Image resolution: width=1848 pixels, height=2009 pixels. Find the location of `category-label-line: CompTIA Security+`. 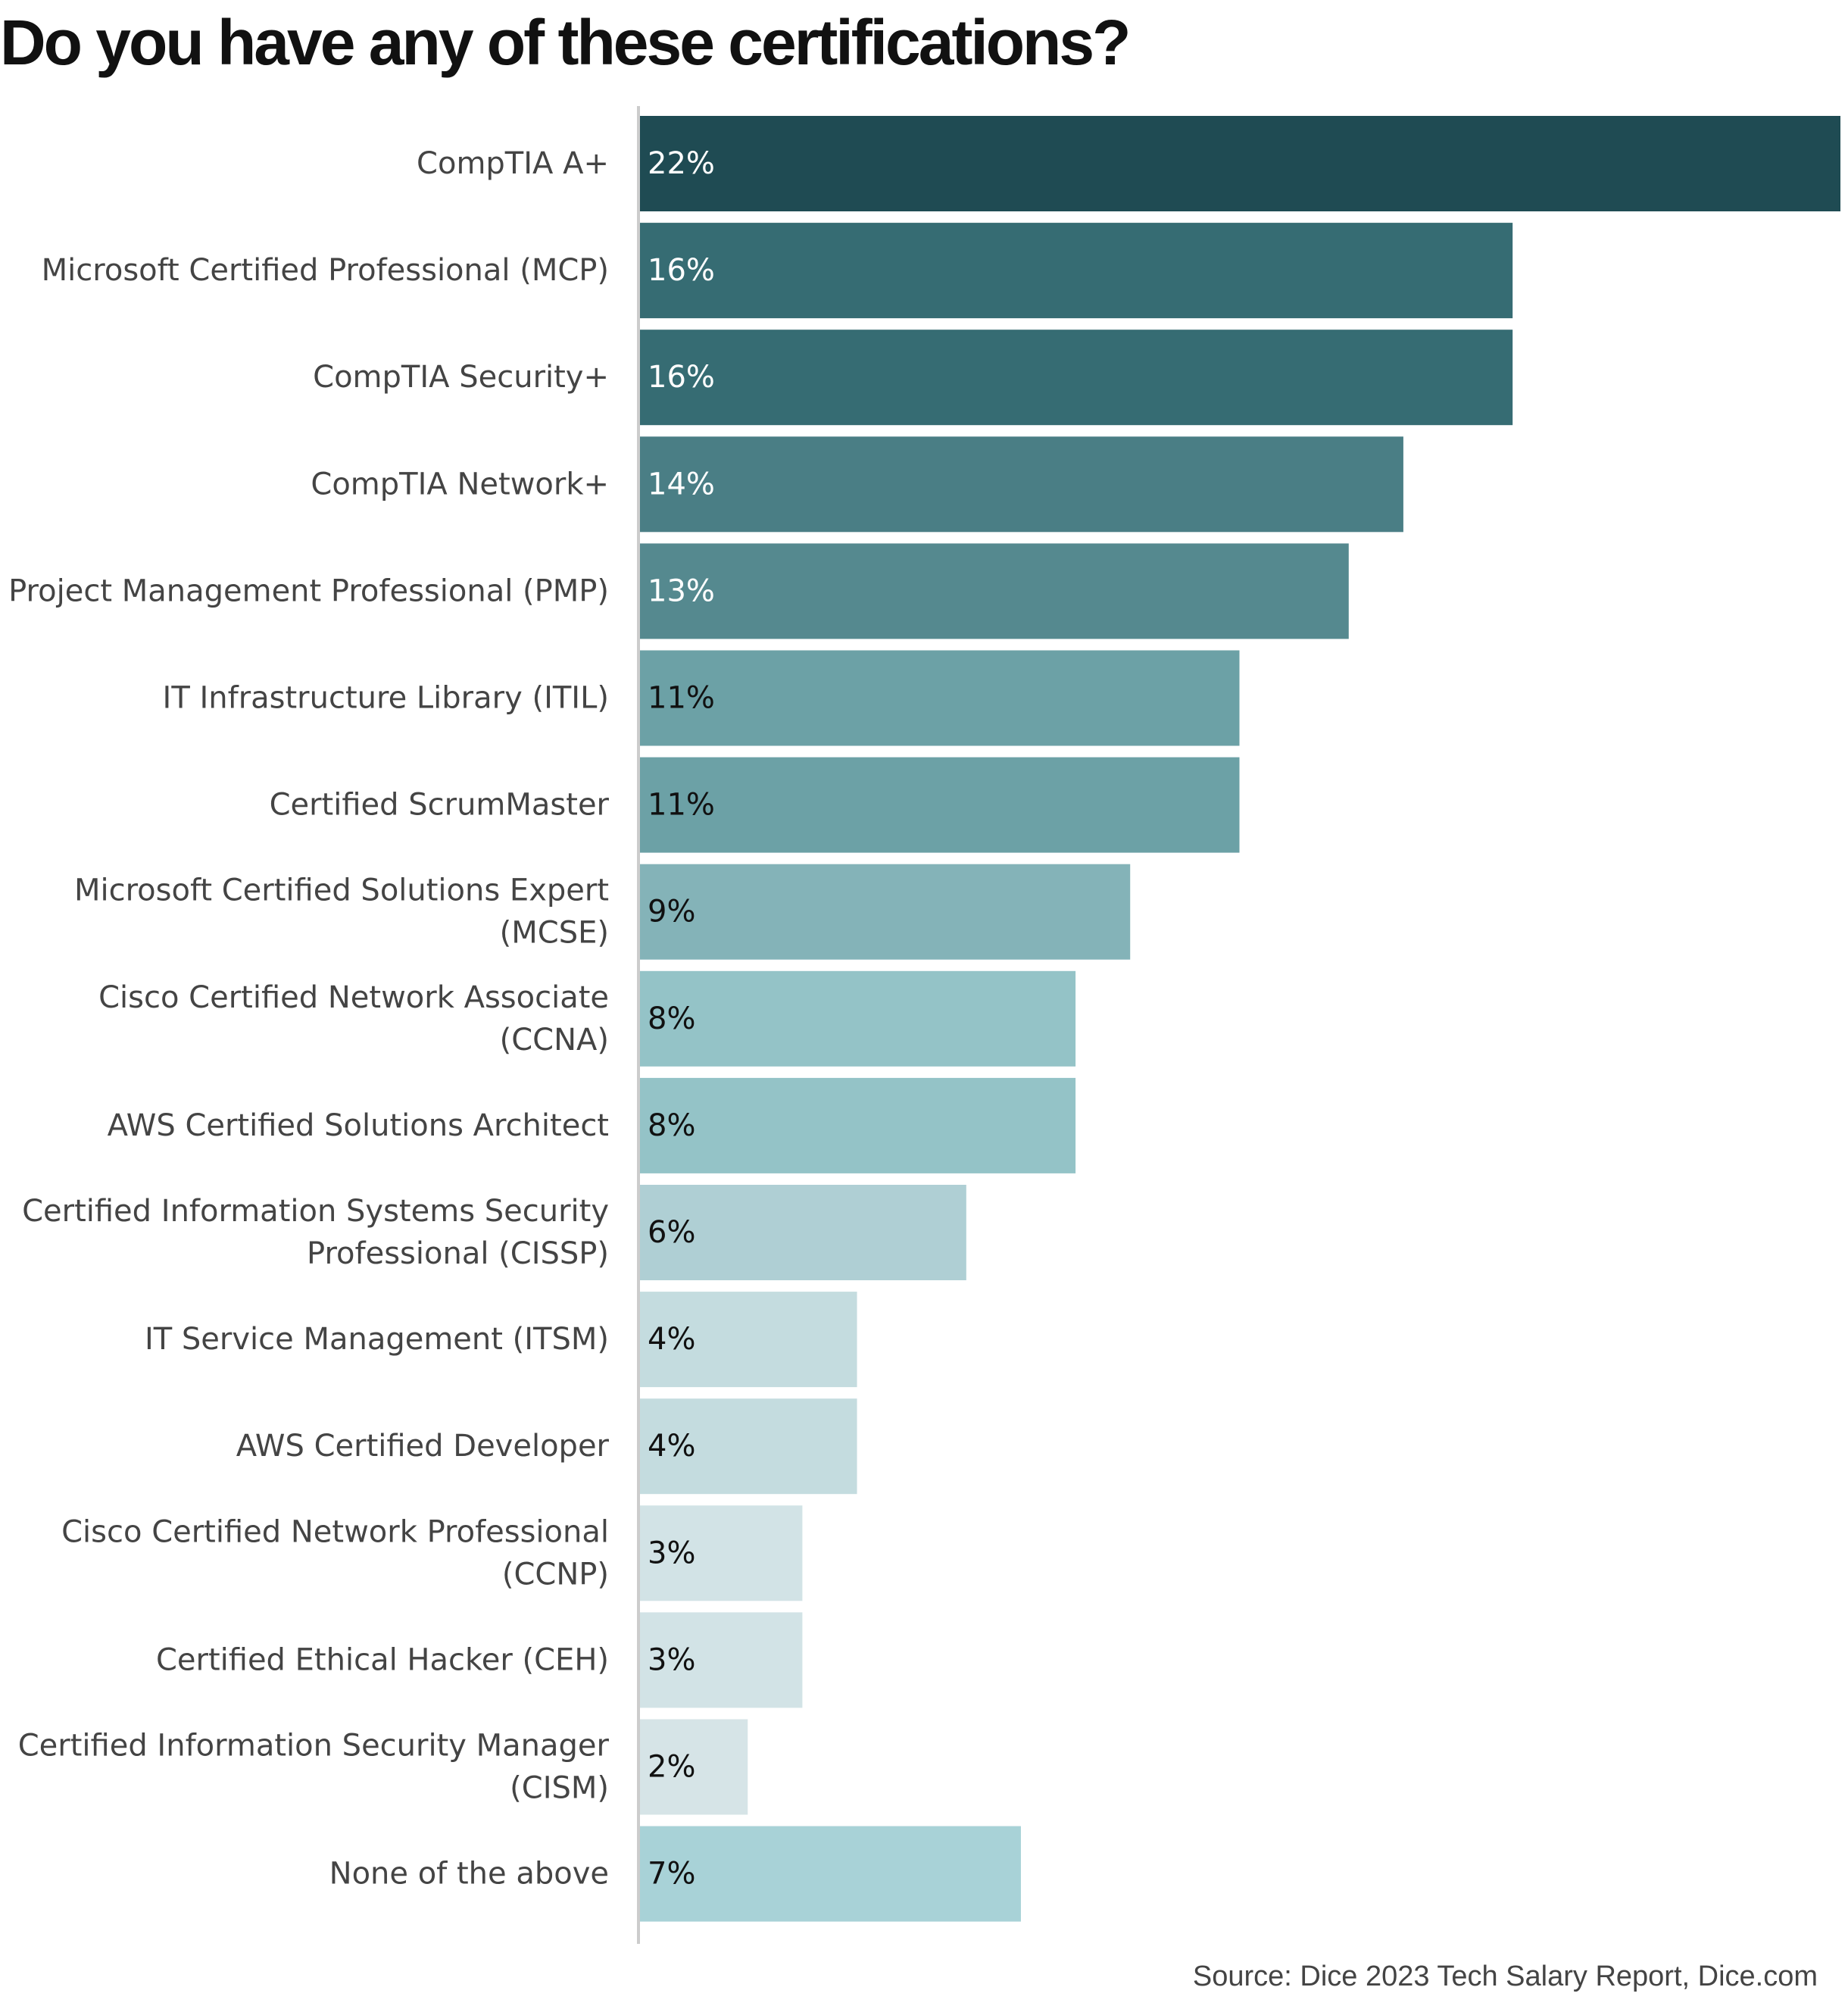

category-label-line: CompTIA Security+ is located at coordinates (461, 377).